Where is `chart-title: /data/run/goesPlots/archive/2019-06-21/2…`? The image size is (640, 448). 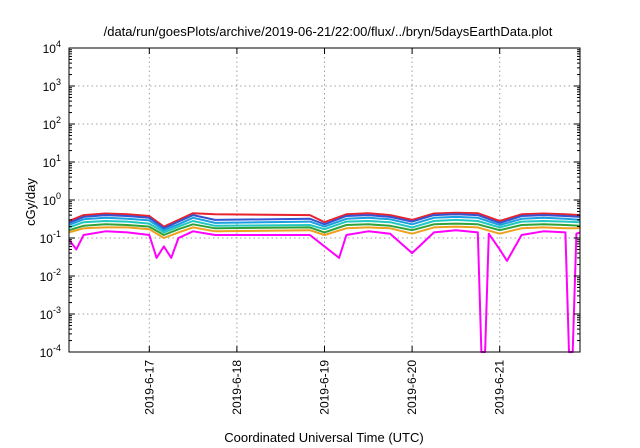
chart-title: /data/run/goesPlots/archive/2019-06-21/2… is located at coordinates (328, 31).